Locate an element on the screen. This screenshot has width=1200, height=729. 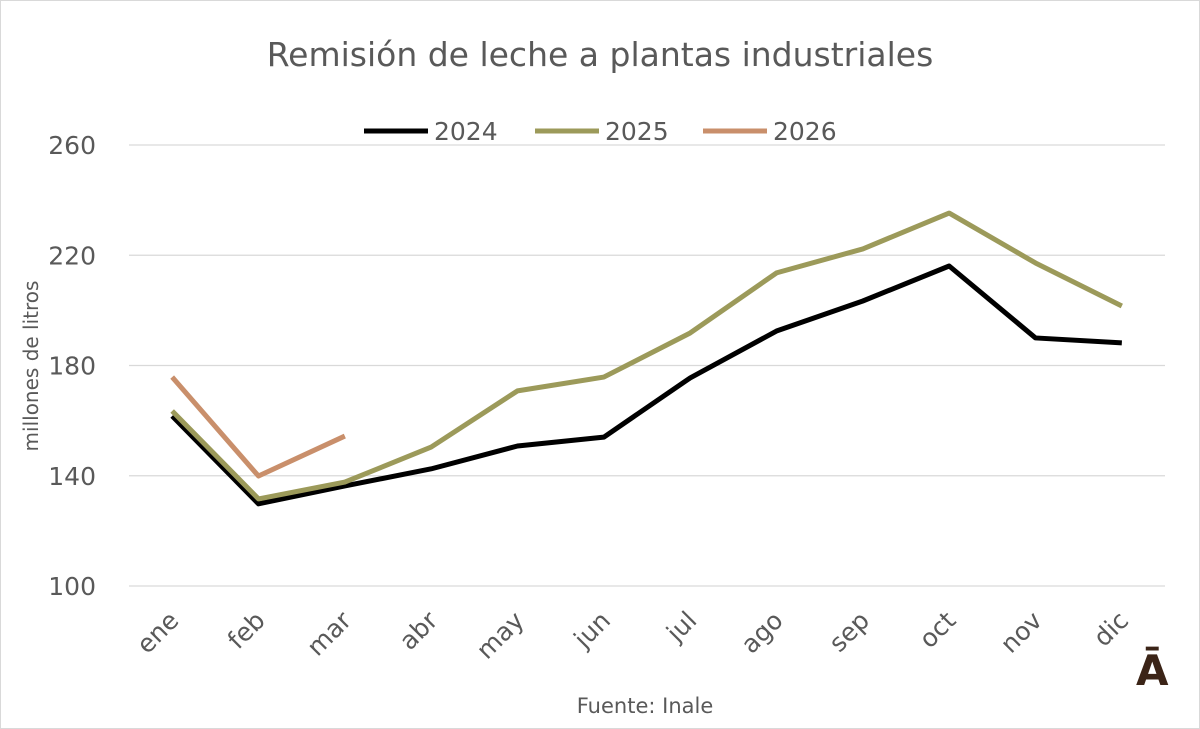
x-tick-label: ago is located at coordinates (761, 632).